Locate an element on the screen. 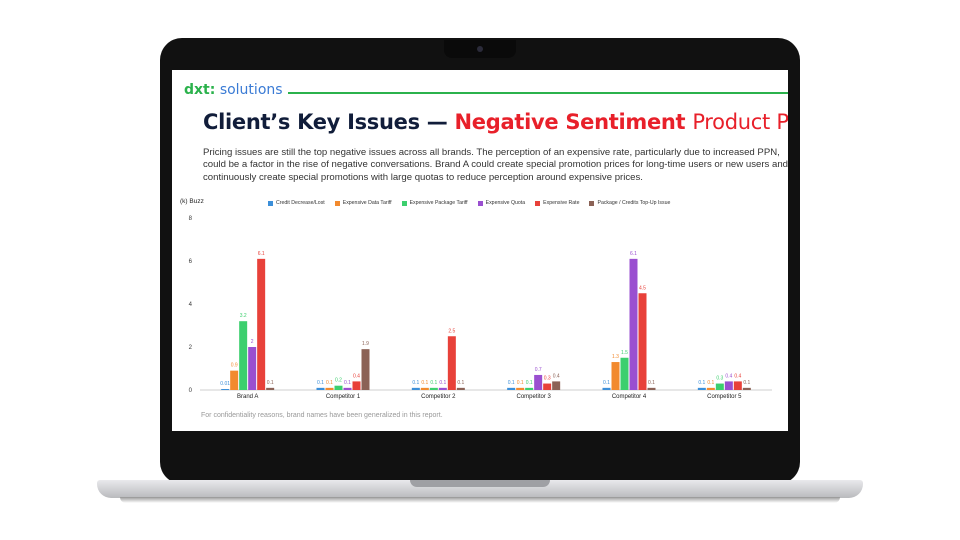 This screenshot has height=540, width=960. legend-item: Expensive Package Tariff is located at coordinates (434, 203).